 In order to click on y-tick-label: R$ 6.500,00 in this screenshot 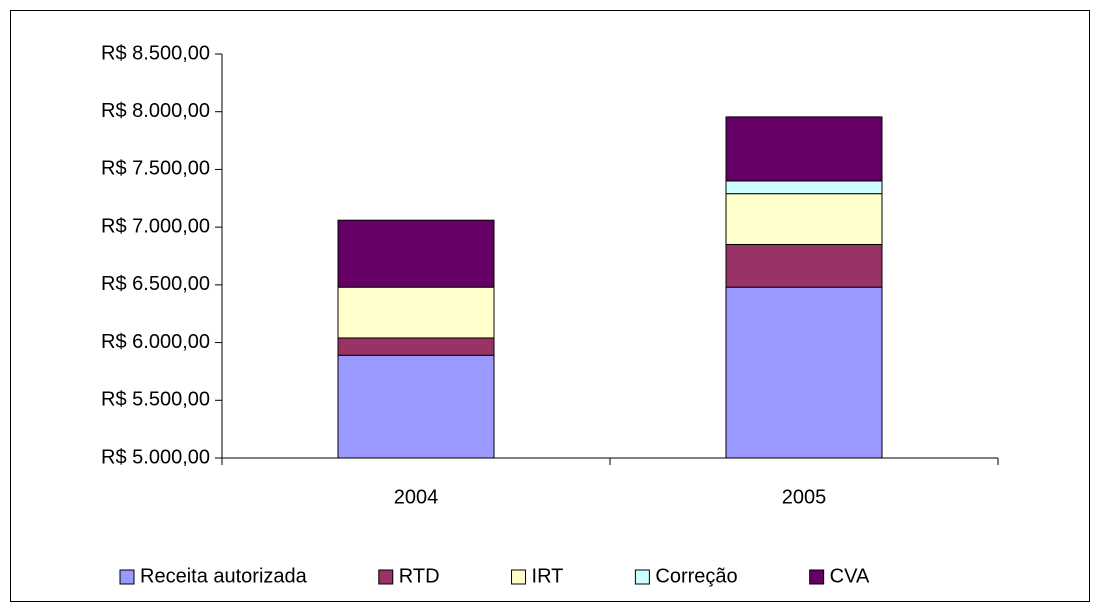, I will do `click(155, 284)`.